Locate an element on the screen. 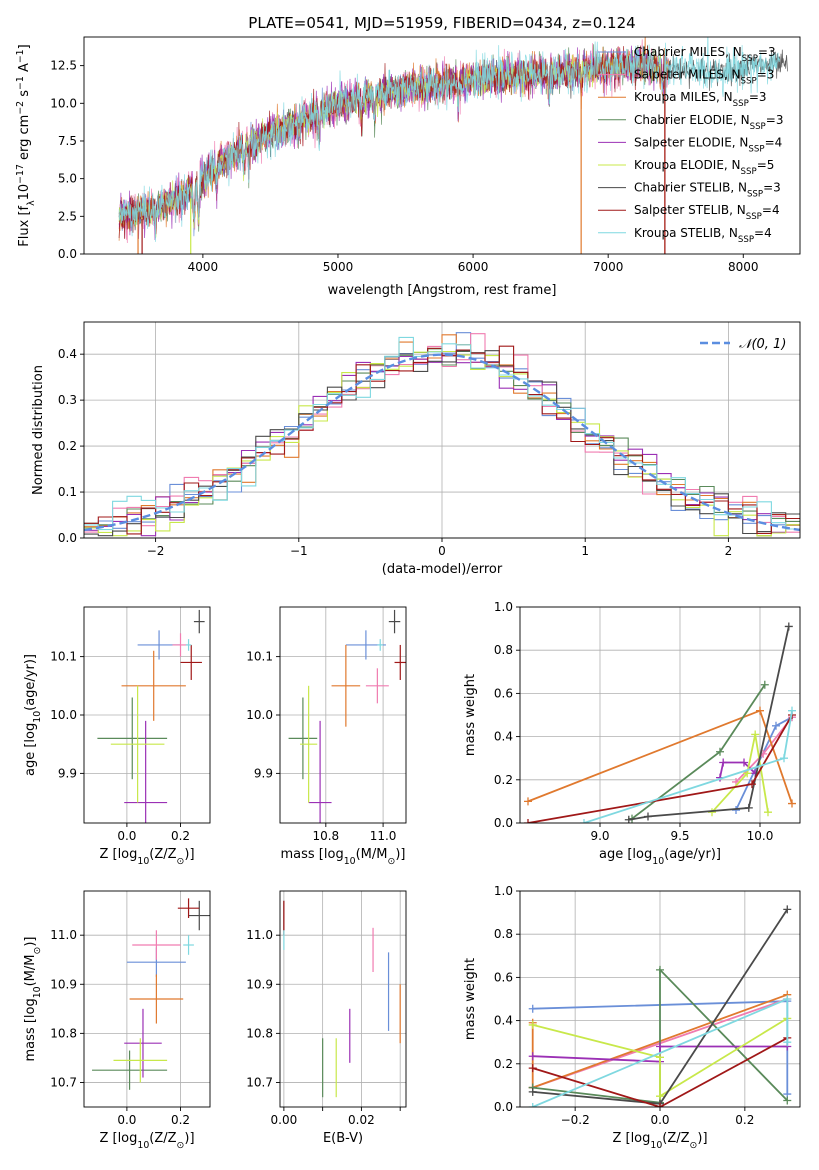  x-tick-label: −0.2 is located at coordinates (575, 1120).